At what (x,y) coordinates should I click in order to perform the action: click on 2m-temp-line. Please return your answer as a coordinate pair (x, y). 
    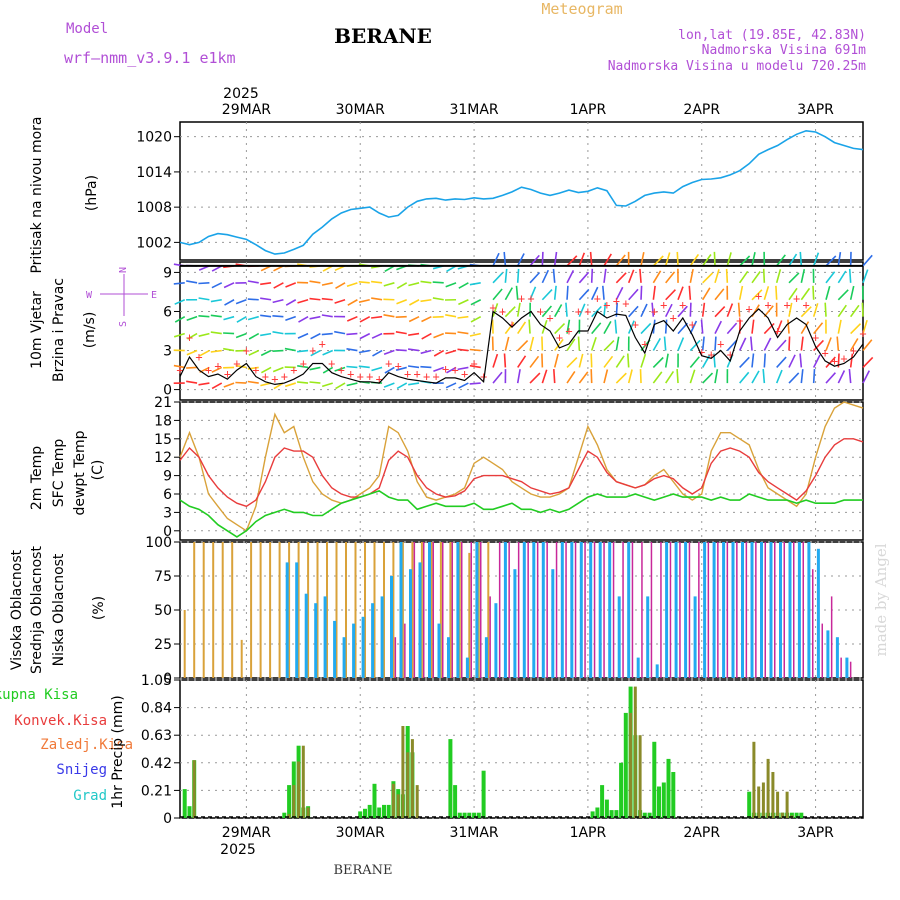
    Looking at the image, I should click on (521, 473).